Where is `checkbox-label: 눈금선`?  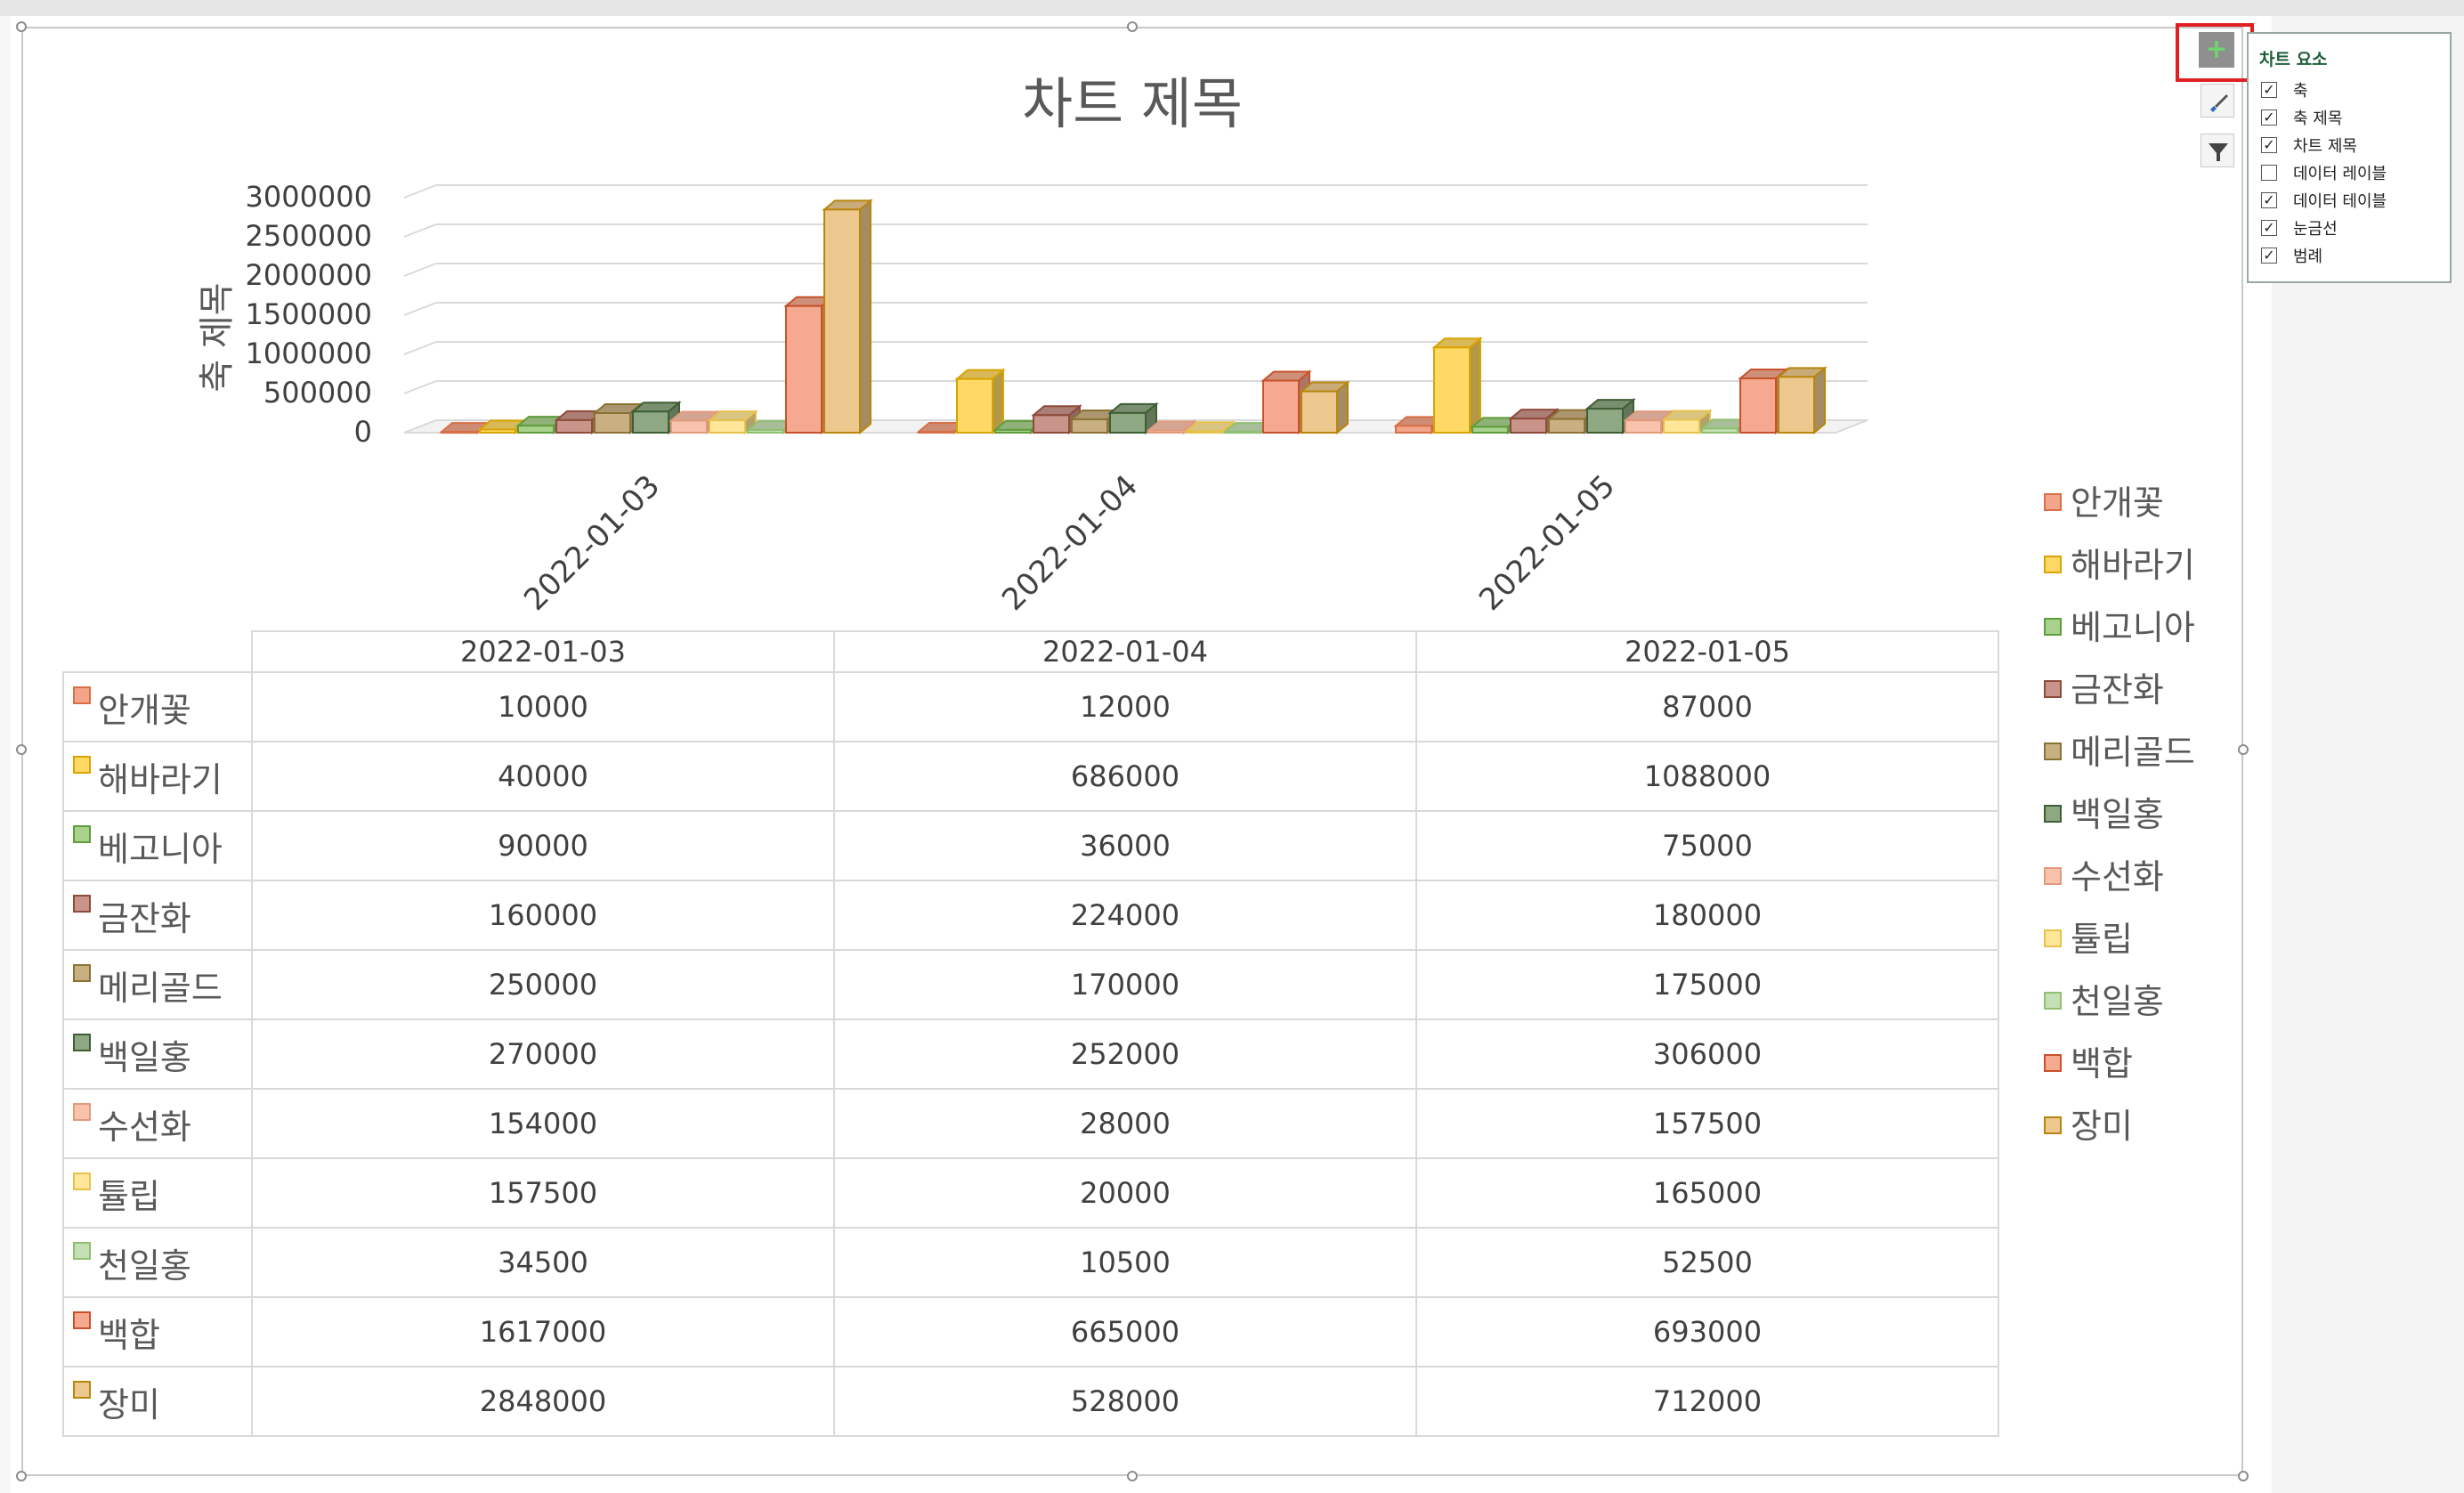 checkbox-label: 눈금선 is located at coordinates (2315, 229).